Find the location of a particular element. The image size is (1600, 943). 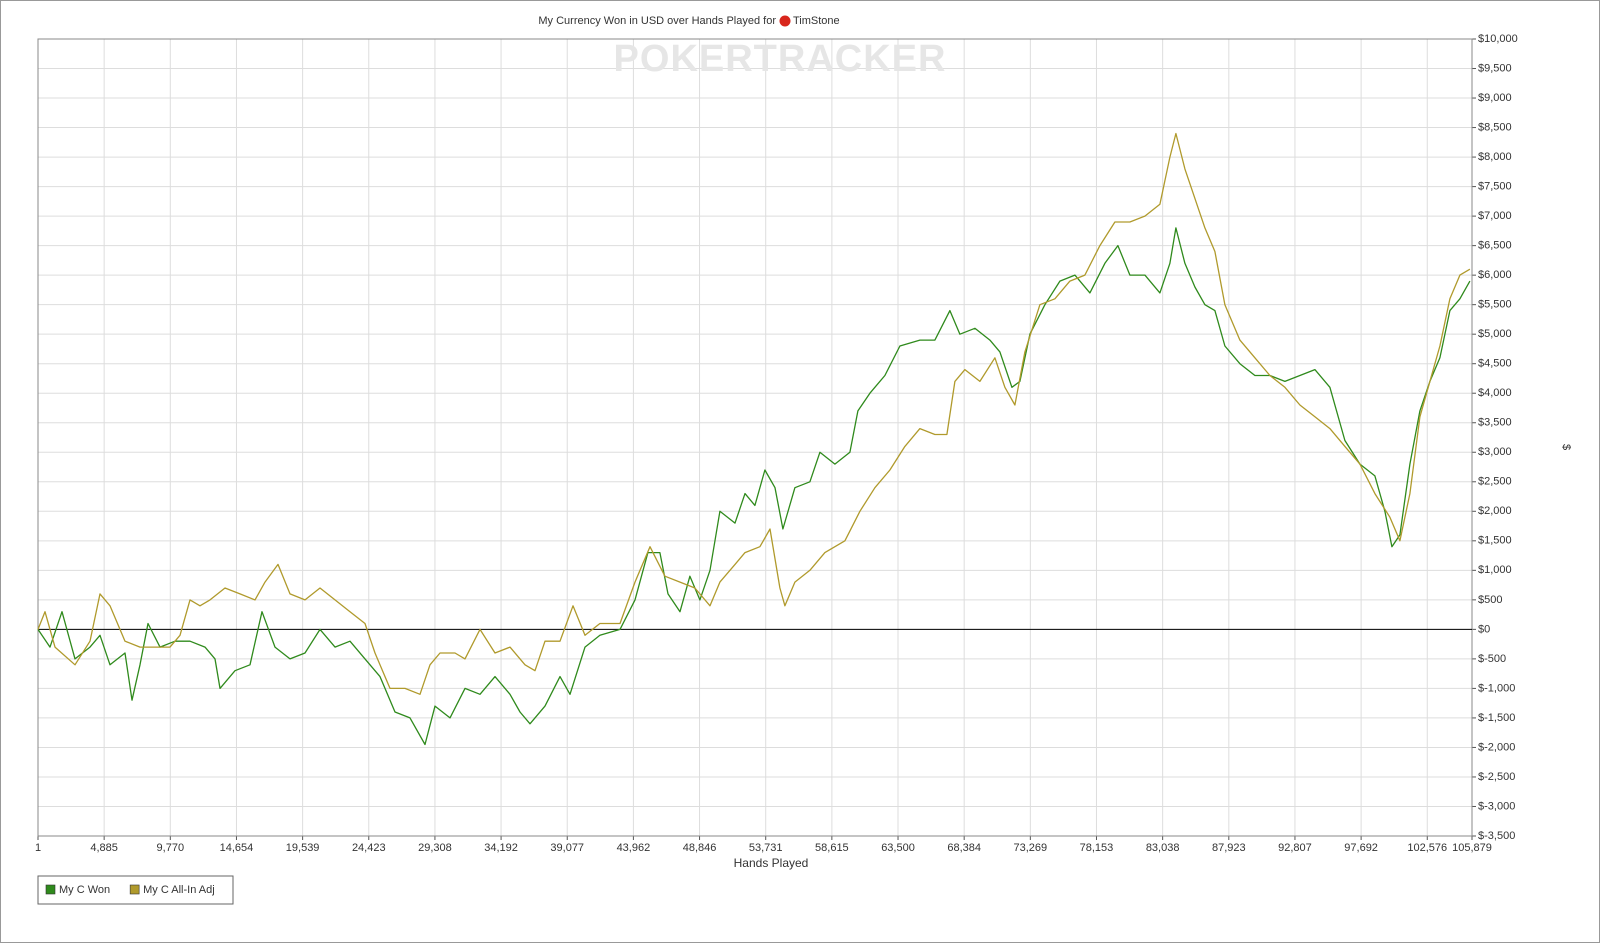

x-tick-label: 14,654 is located at coordinates (237, 848).